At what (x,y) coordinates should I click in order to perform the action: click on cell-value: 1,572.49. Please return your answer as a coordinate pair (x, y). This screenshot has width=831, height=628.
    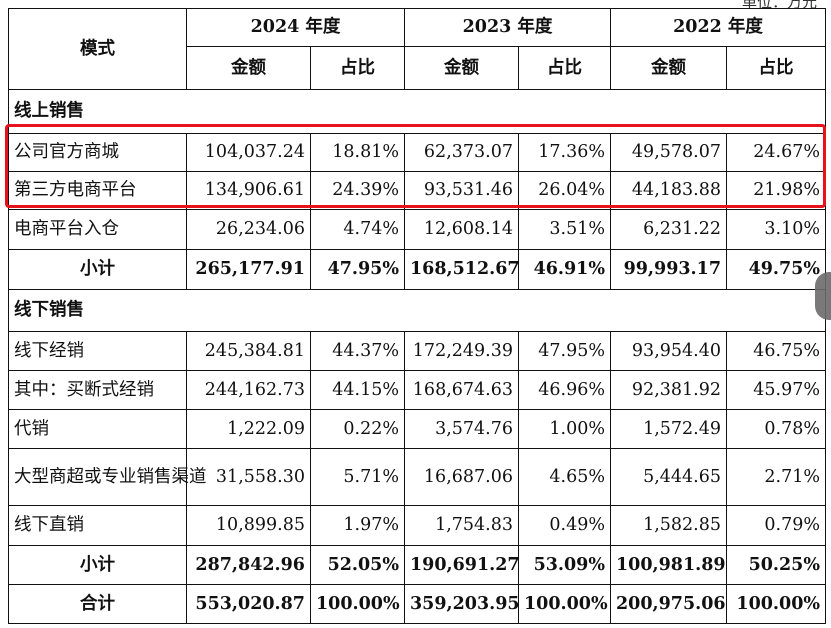
    Looking at the image, I should click on (668, 429).